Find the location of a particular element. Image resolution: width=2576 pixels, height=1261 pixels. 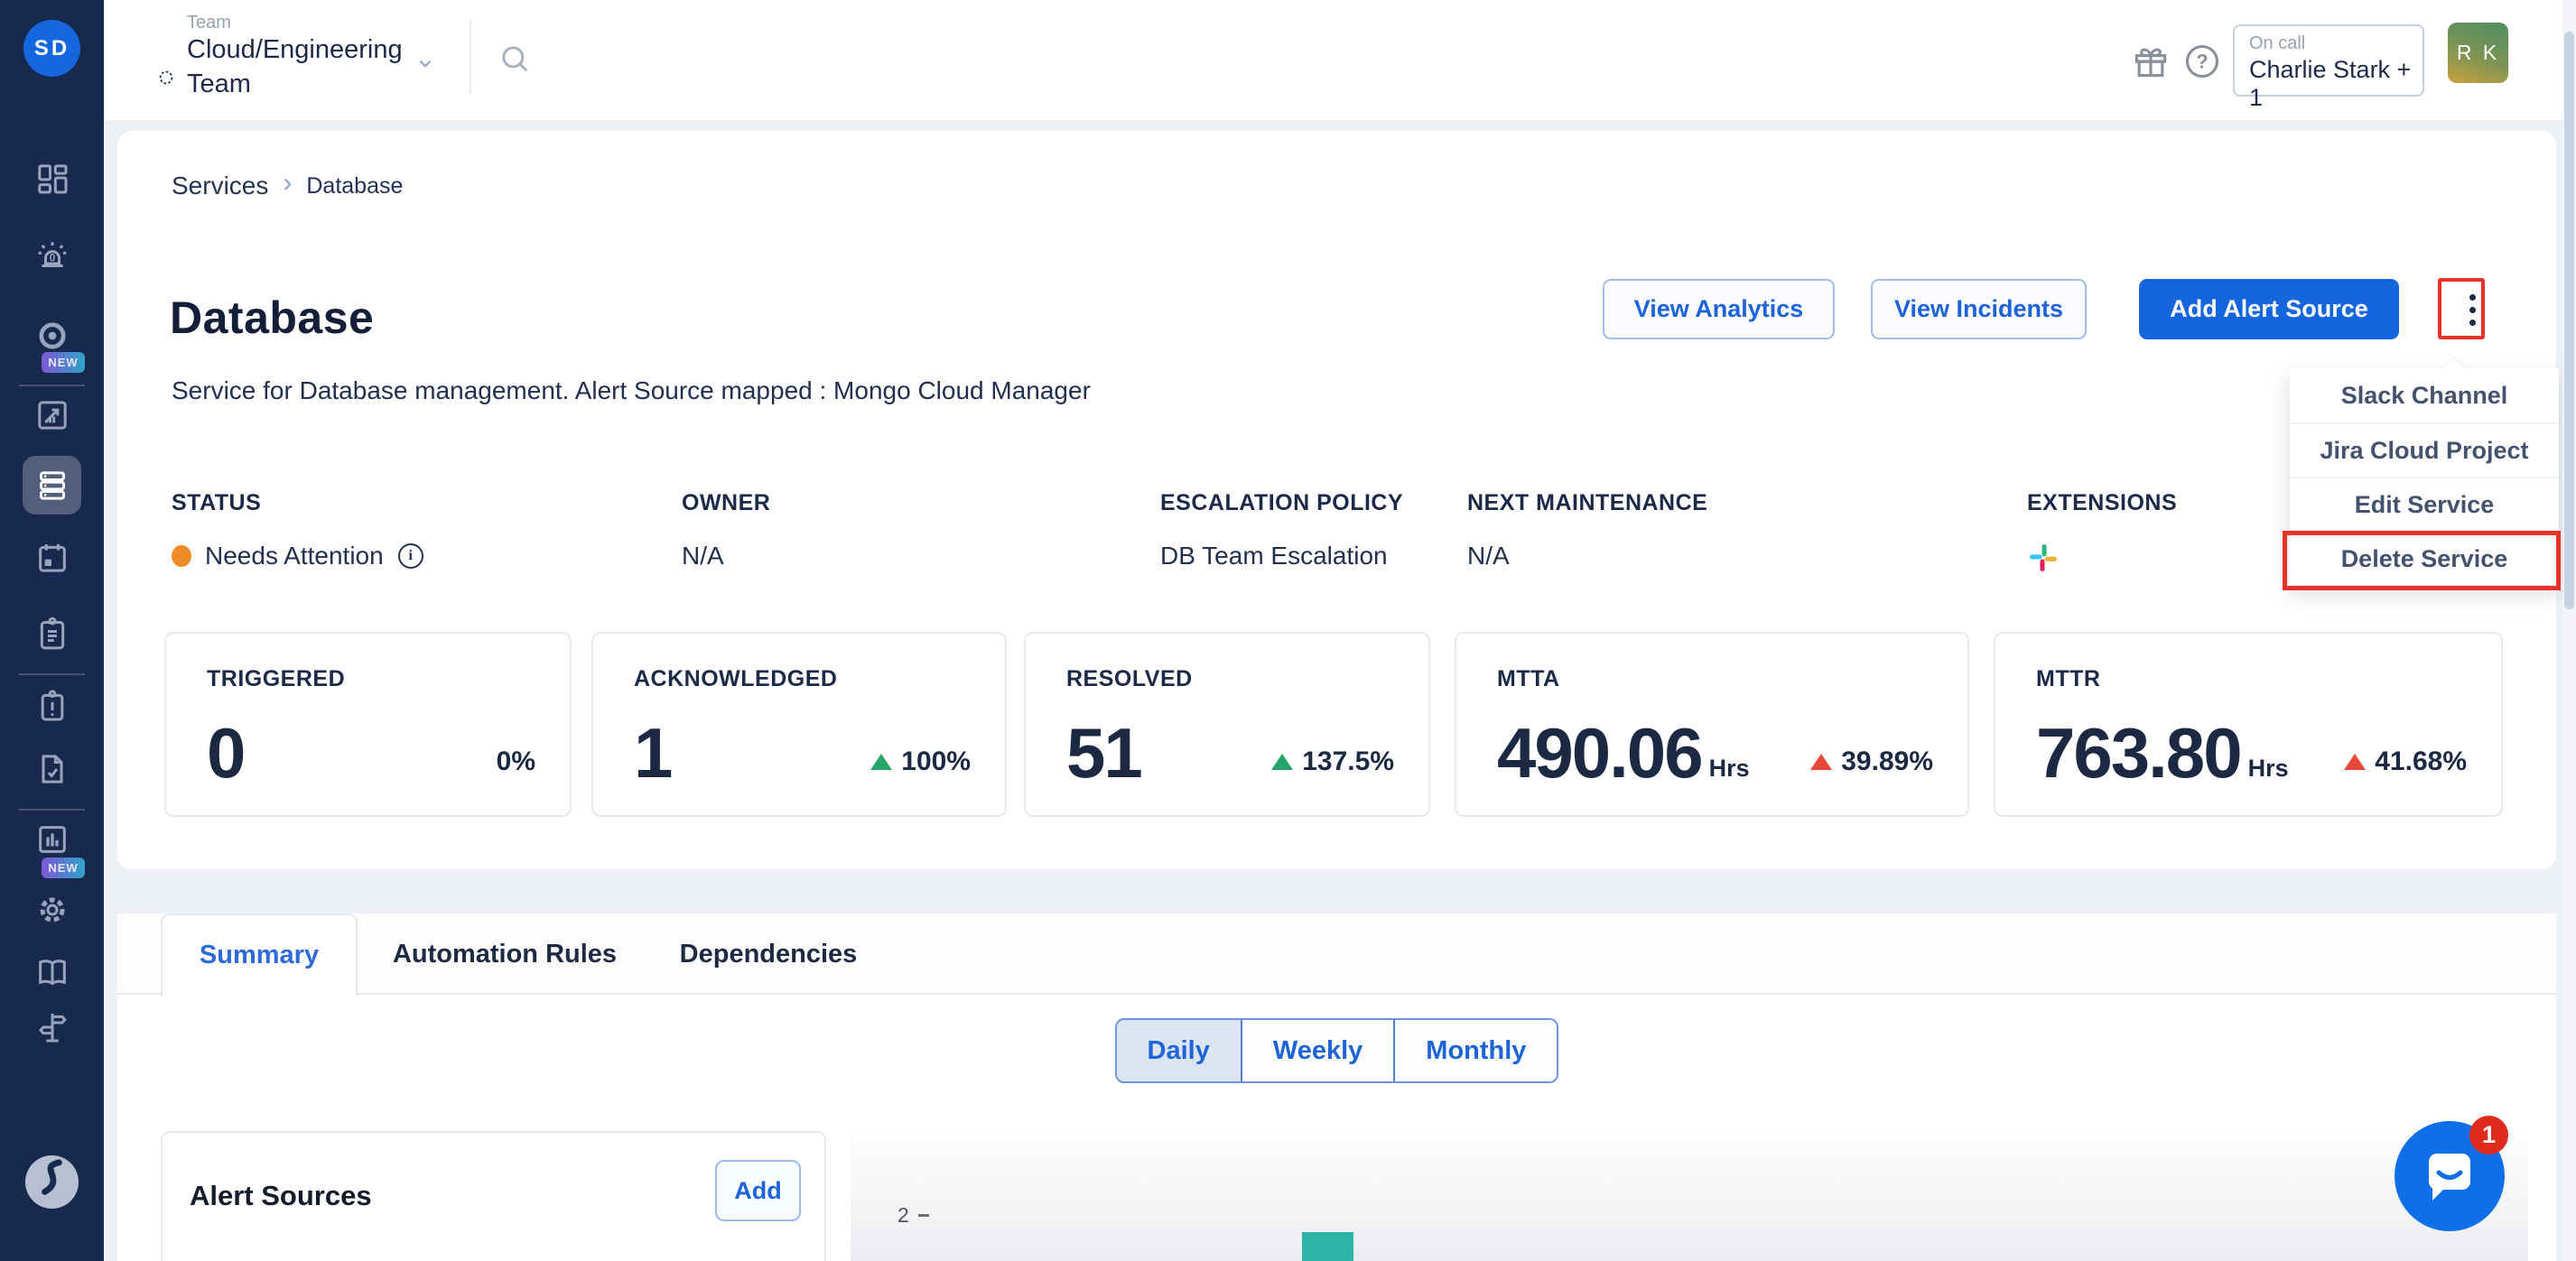

metric-card-resolved: RESOLVED 51 137.5% is located at coordinates (1227, 724).